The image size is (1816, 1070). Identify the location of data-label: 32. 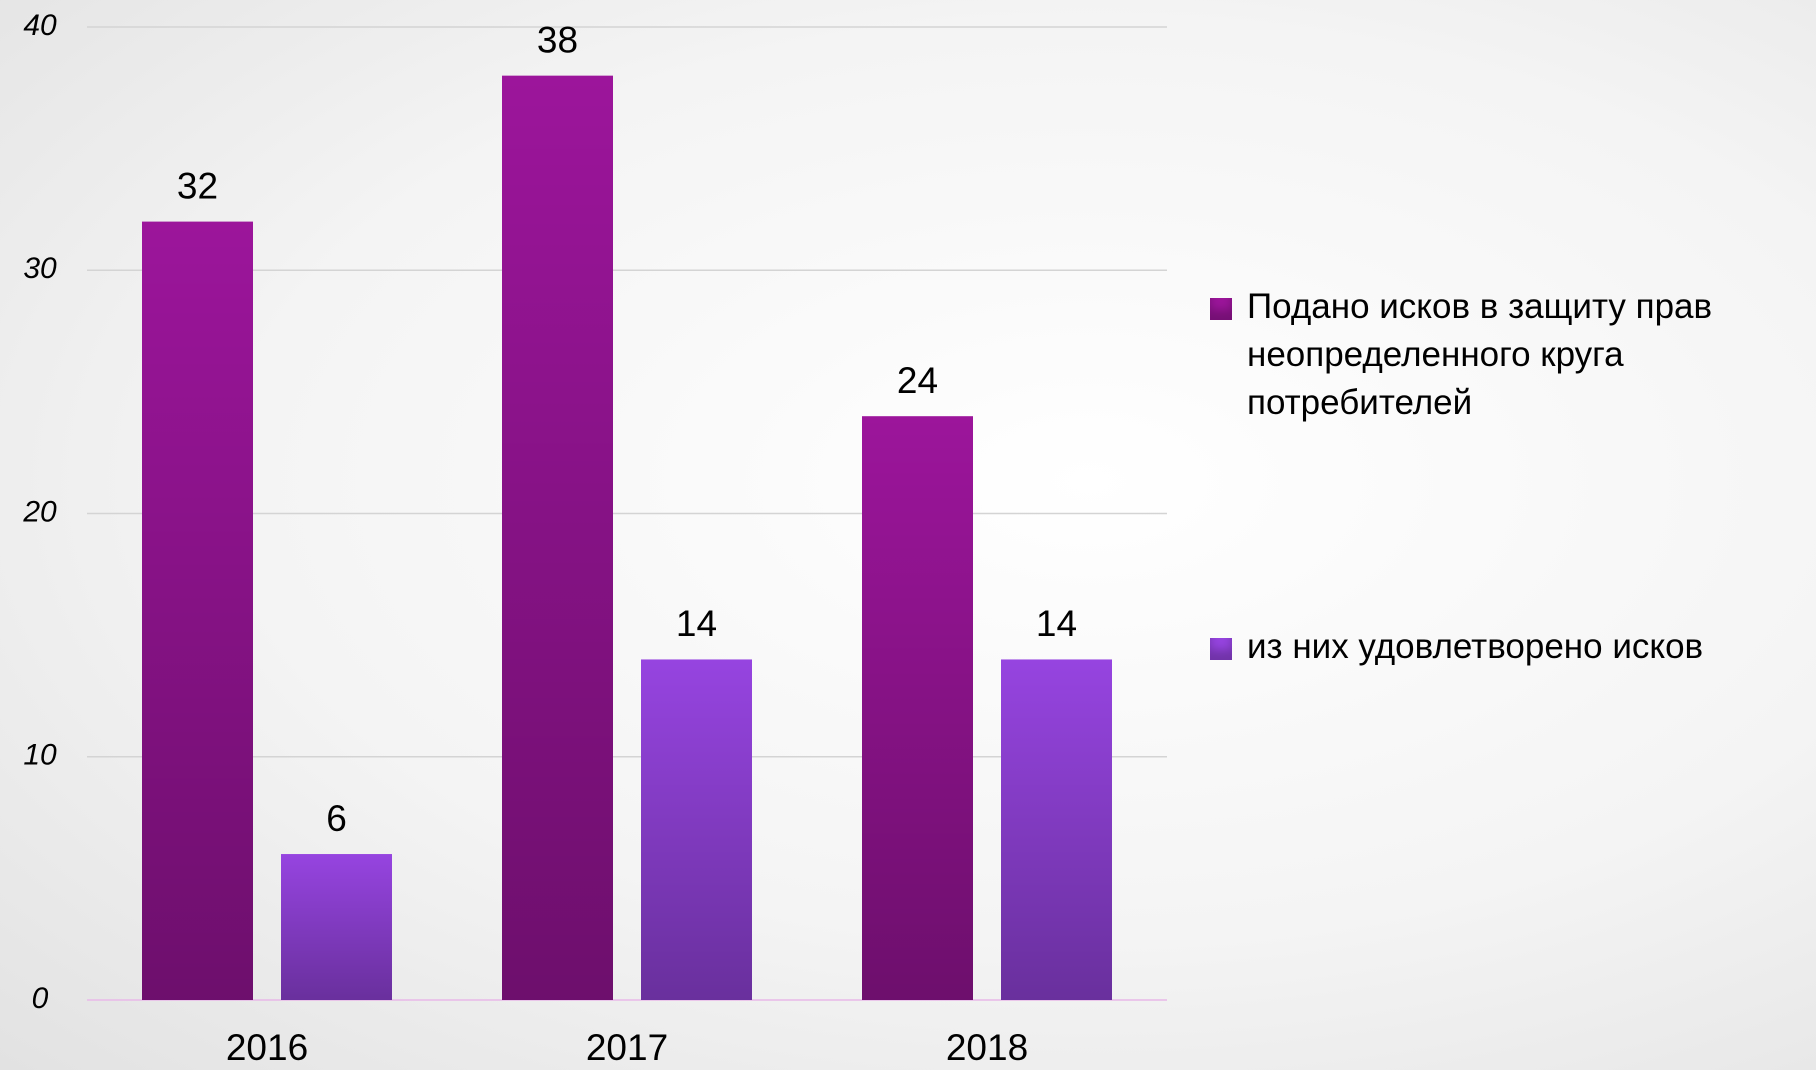
(197, 185).